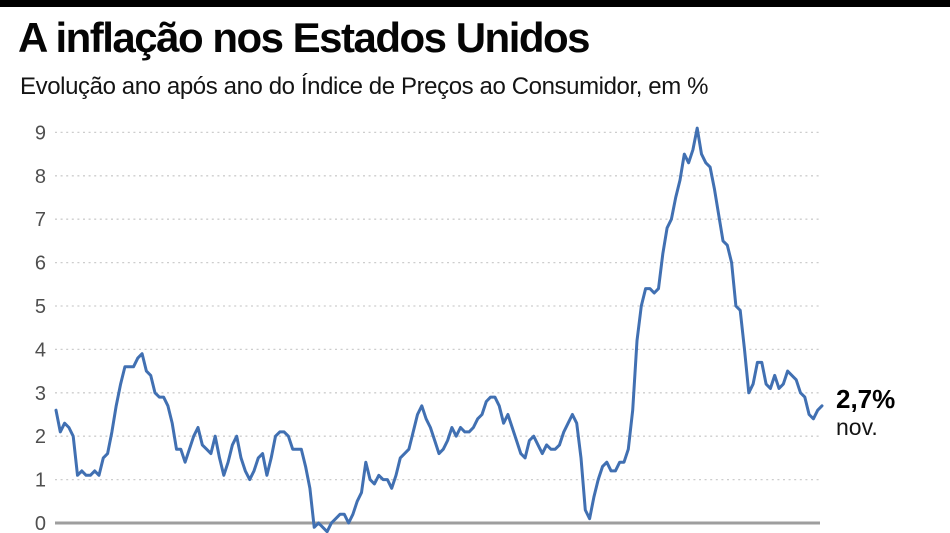 This screenshot has height=533, width=950. I want to click on y-tick-label: 9, so click(40, 133).